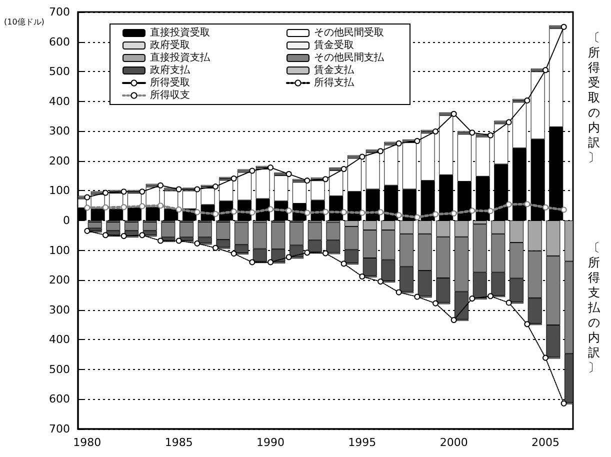 The image size is (611, 457). Describe the element at coordinates (594, 307) in the screenshot. I see `text: 〔所得支払の内訳〕` at that location.